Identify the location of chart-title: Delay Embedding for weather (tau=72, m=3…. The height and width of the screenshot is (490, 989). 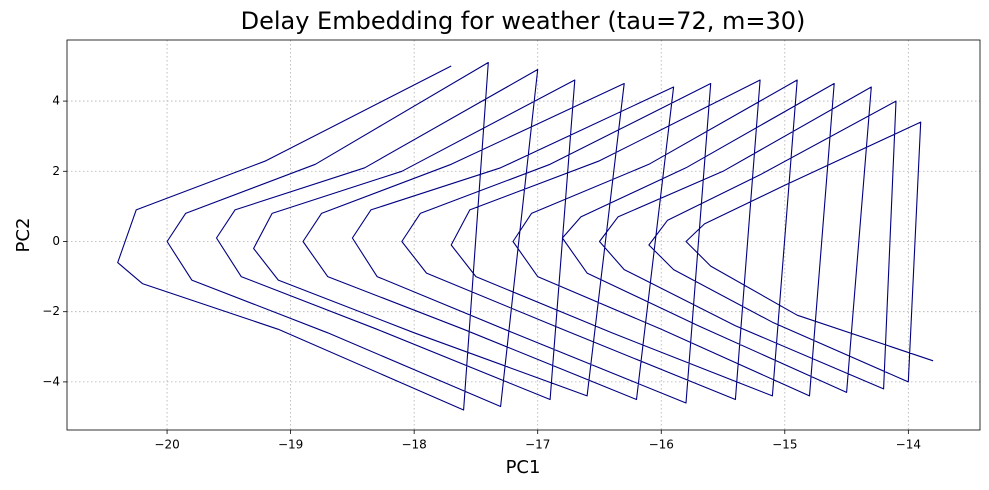
(523, 21).